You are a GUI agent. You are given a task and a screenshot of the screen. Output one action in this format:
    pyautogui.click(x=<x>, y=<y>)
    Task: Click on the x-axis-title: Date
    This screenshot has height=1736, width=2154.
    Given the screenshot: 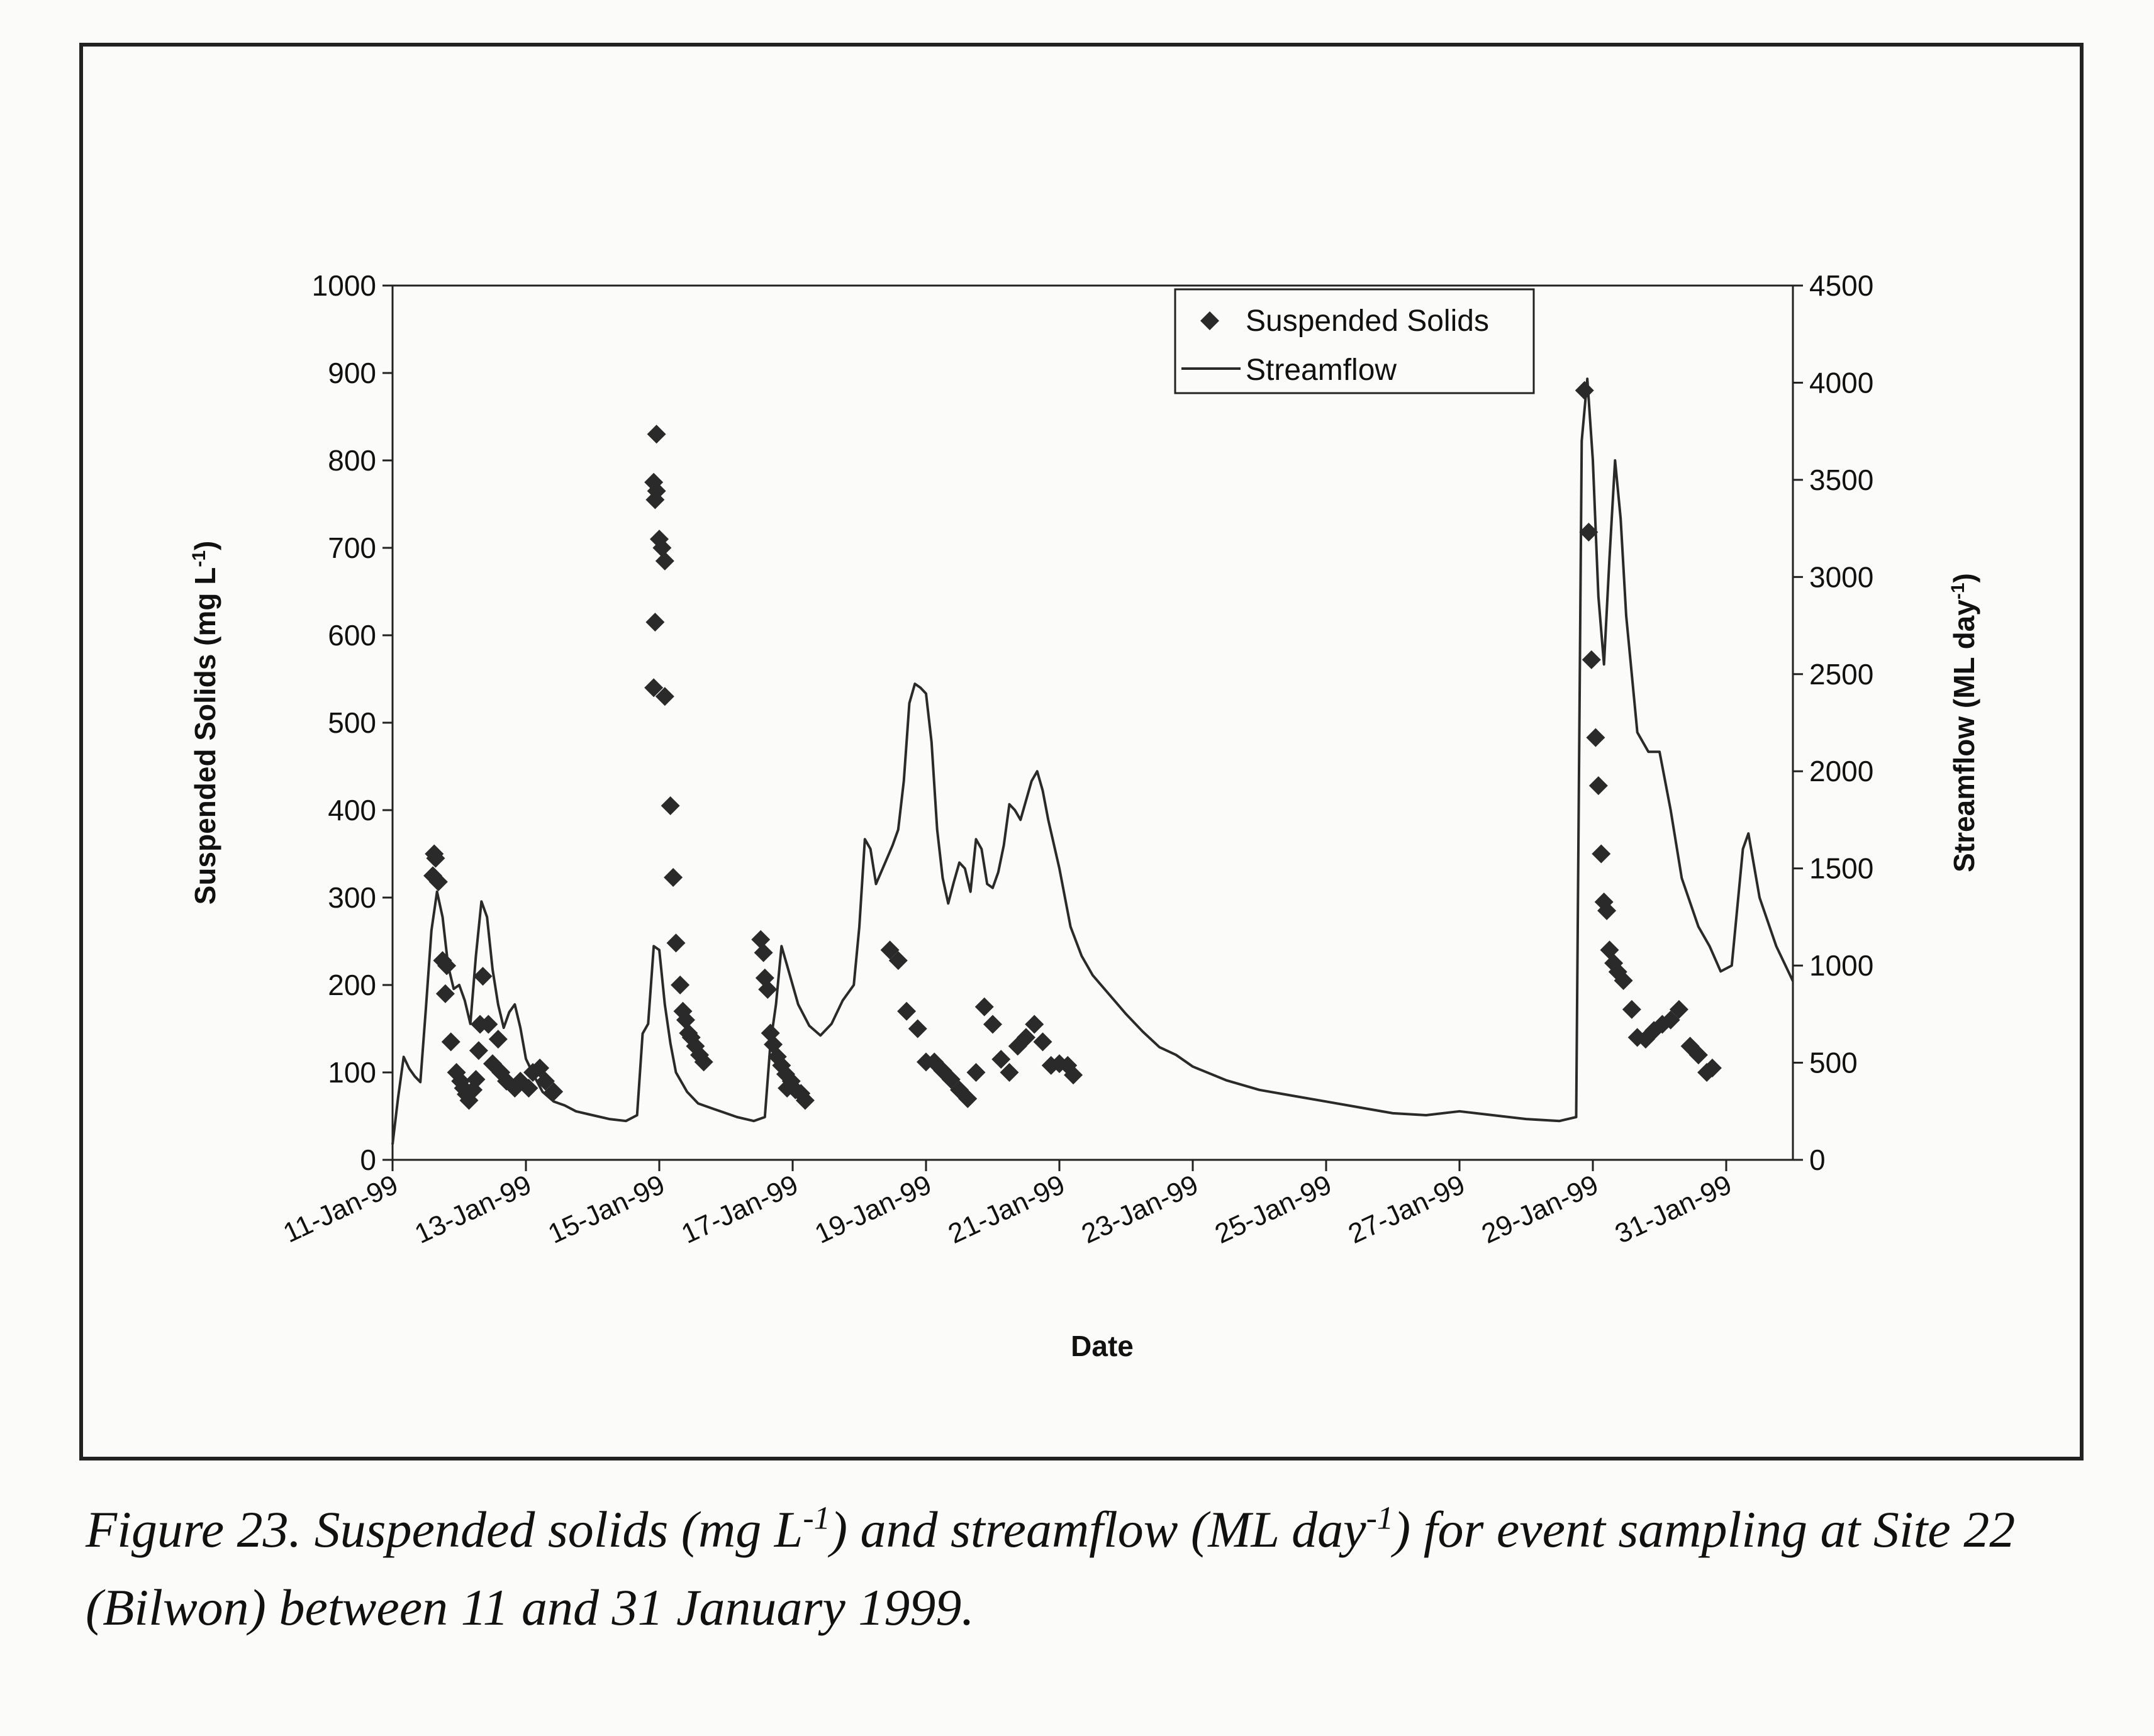 What is the action you would take?
    pyautogui.click(x=1102, y=1346)
    